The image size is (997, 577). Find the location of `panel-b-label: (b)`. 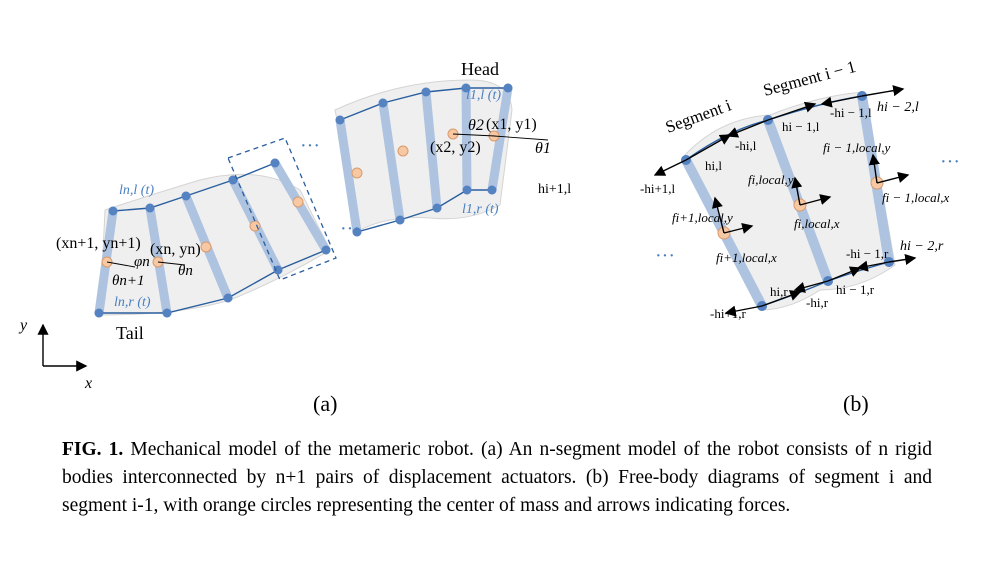

panel-b-label: (b) is located at coordinates (856, 403).